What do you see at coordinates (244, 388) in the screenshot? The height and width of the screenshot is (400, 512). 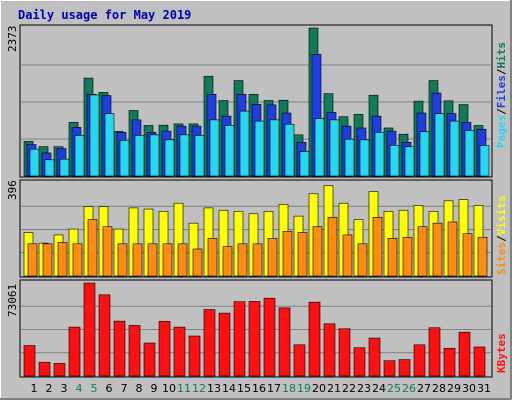 I see `x-tick-label-day-15: 15` at bounding box center [244, 388].